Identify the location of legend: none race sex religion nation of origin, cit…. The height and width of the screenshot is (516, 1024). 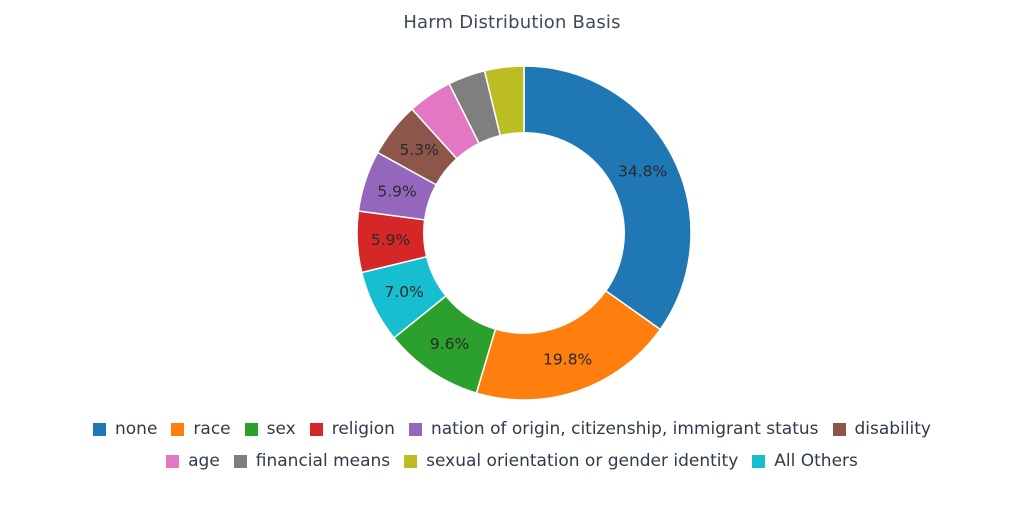
(512, 446).